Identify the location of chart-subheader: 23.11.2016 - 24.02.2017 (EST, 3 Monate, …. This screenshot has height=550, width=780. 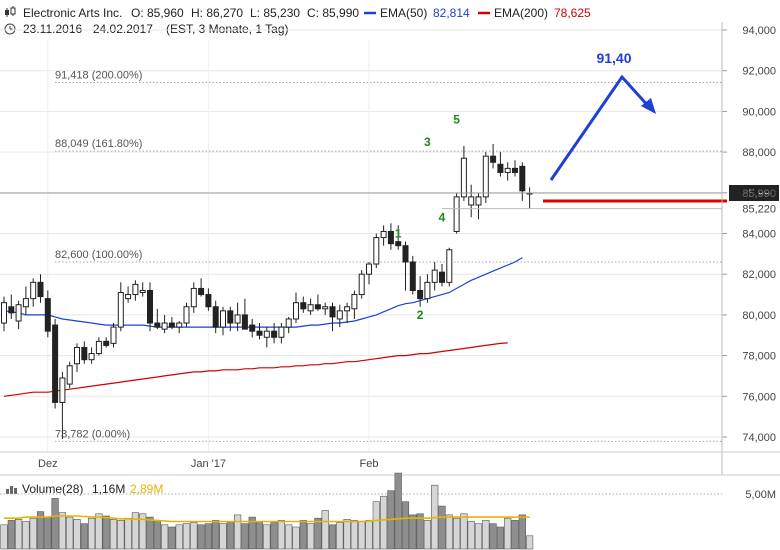
(146, 29).